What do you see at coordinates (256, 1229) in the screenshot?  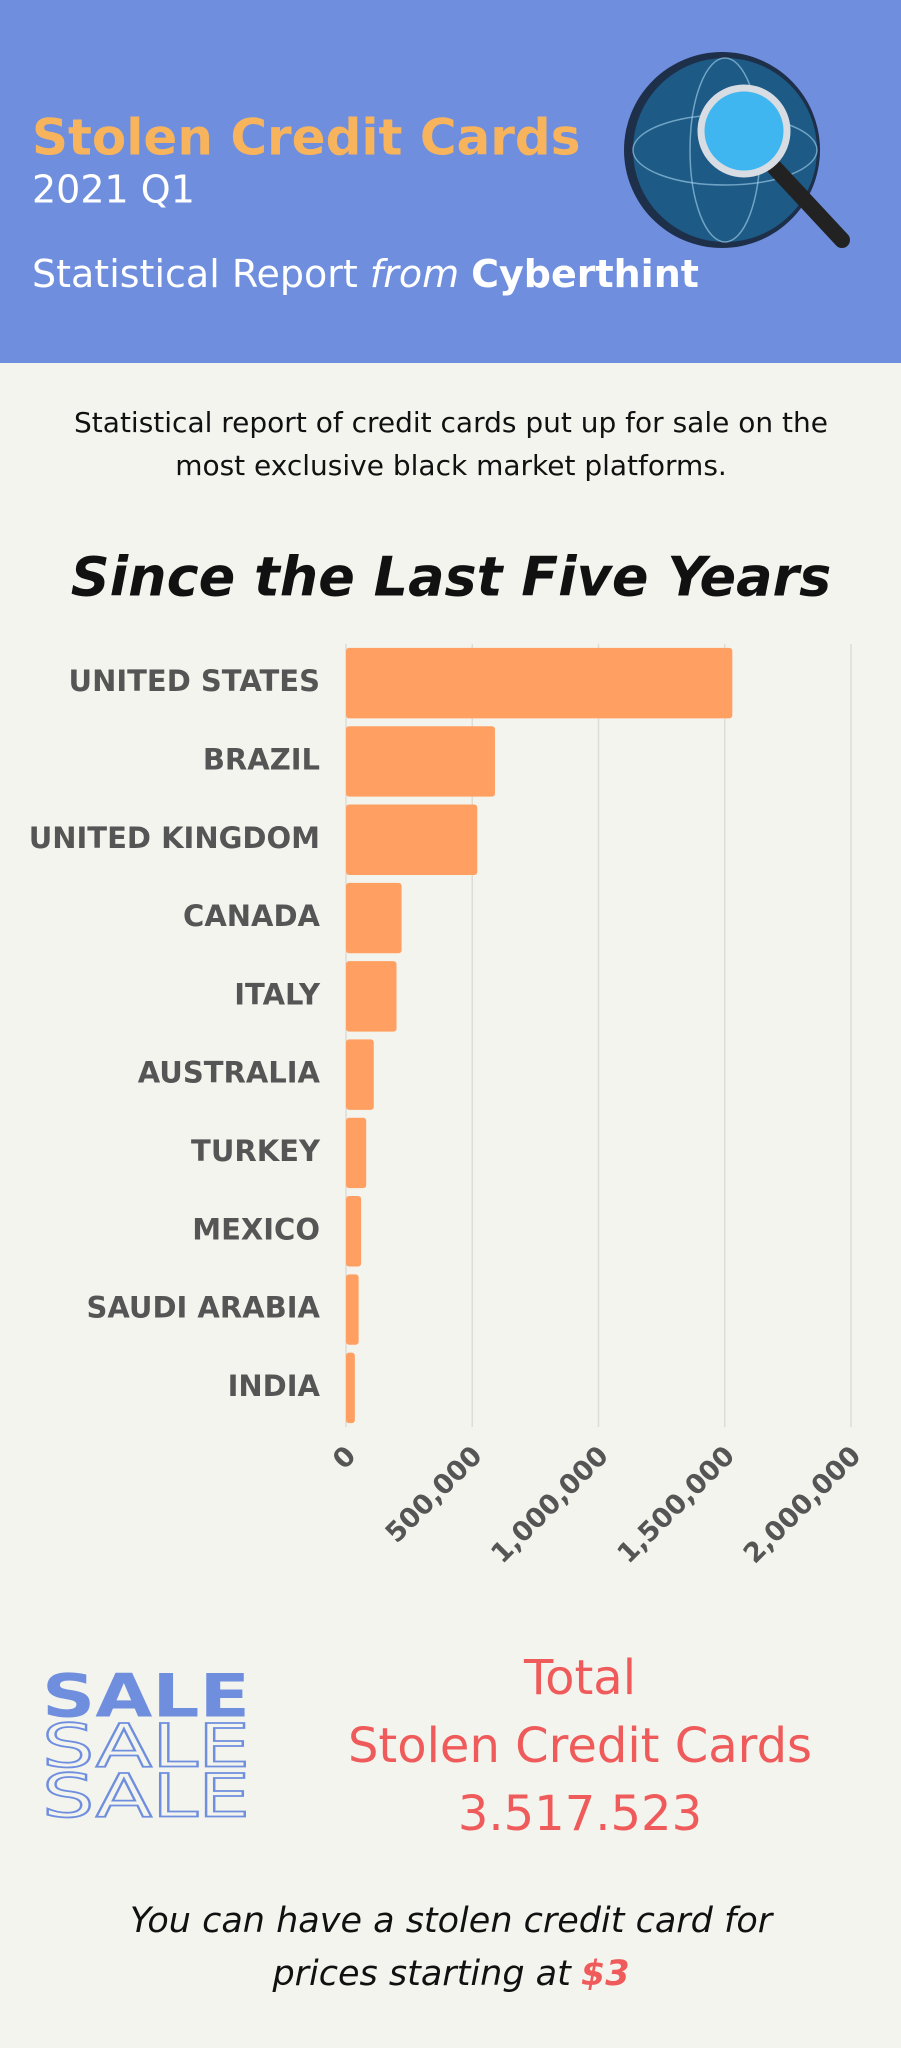 I see `y-tick-label: MEXICO` at bounding box center [256, 1229].